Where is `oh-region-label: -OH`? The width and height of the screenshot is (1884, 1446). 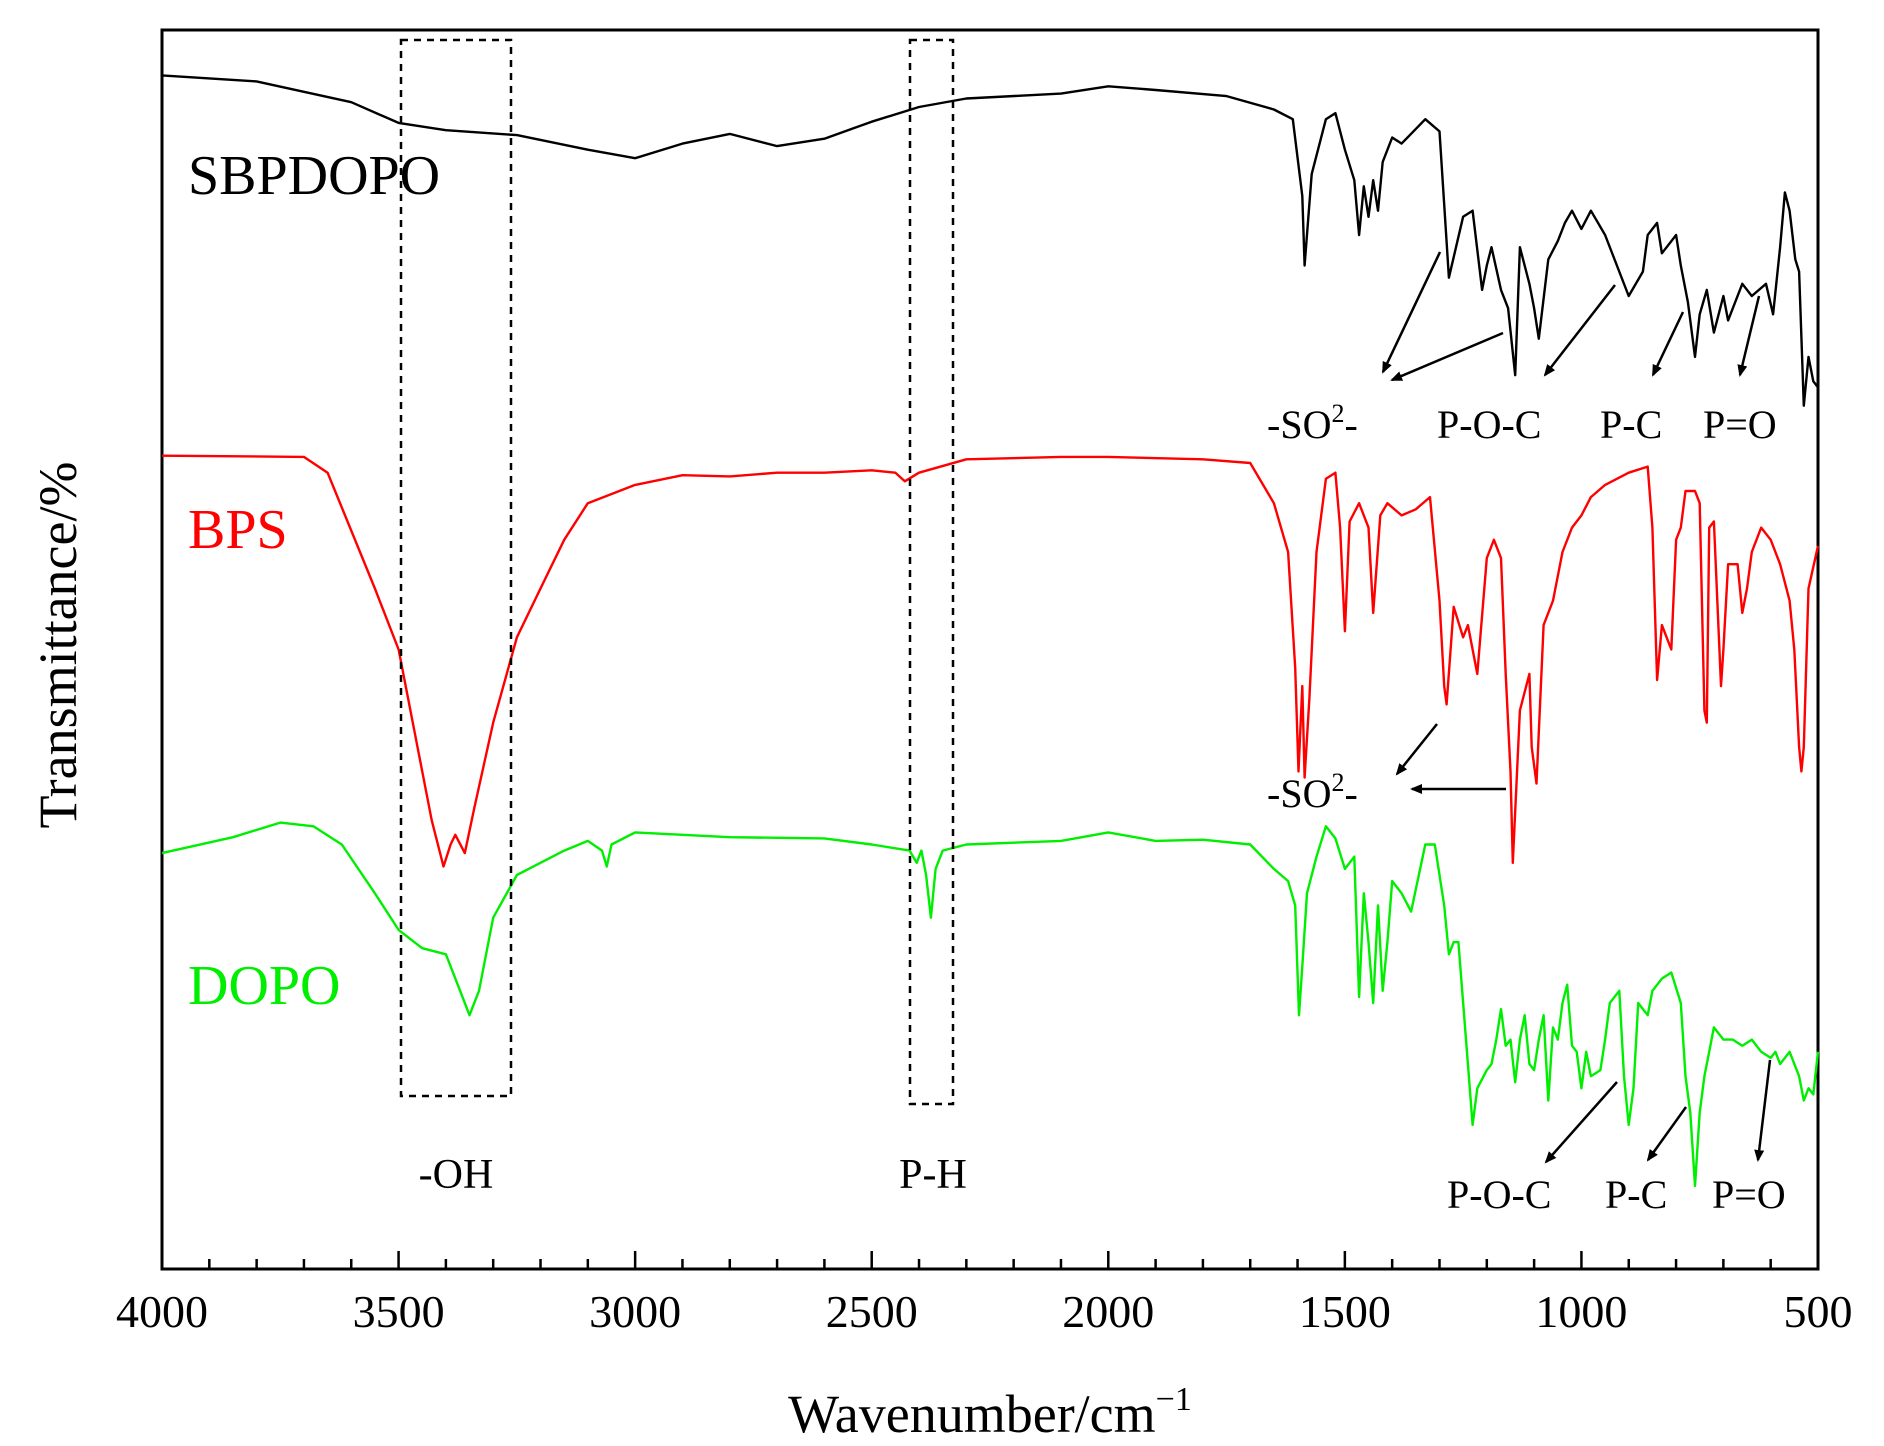 oh-region-label: -OH is located at coordinates (456, 1175).